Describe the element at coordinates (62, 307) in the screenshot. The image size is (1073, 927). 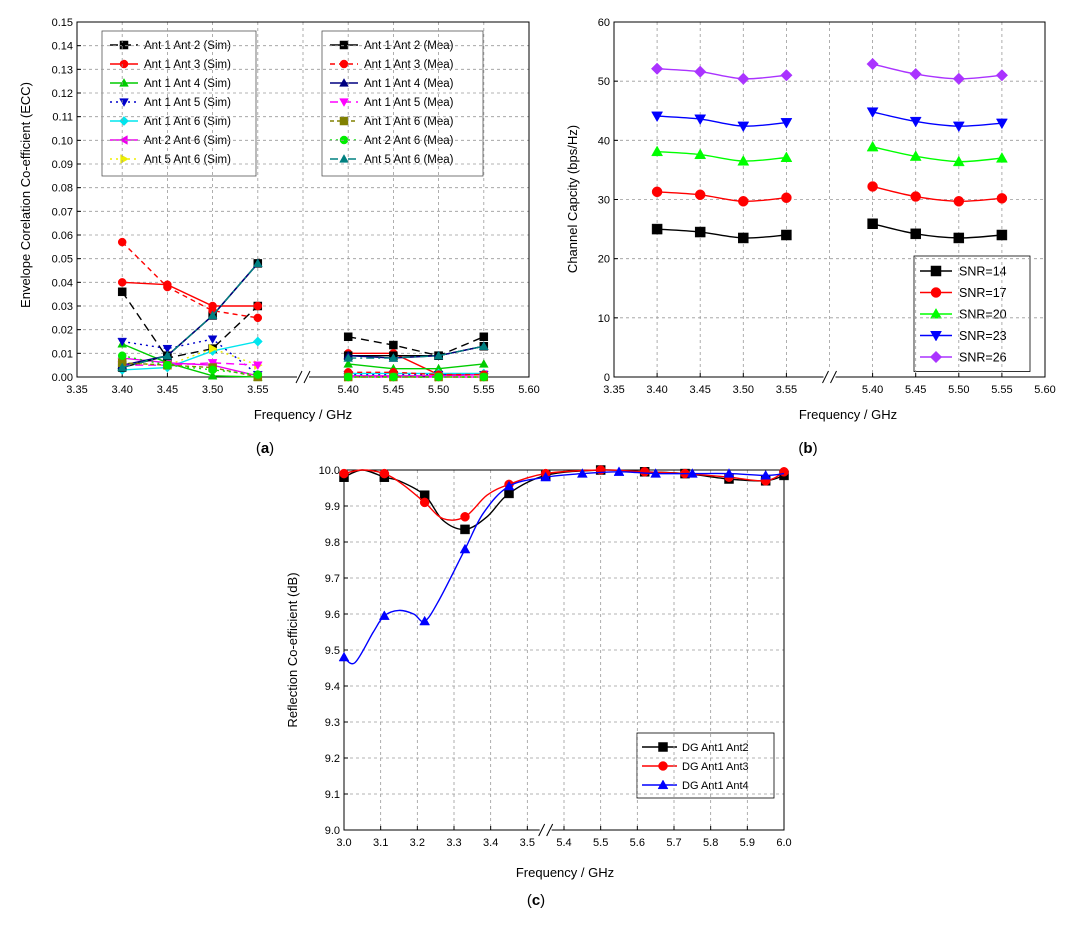
I see `y-tick-label: 0.03` at that location.